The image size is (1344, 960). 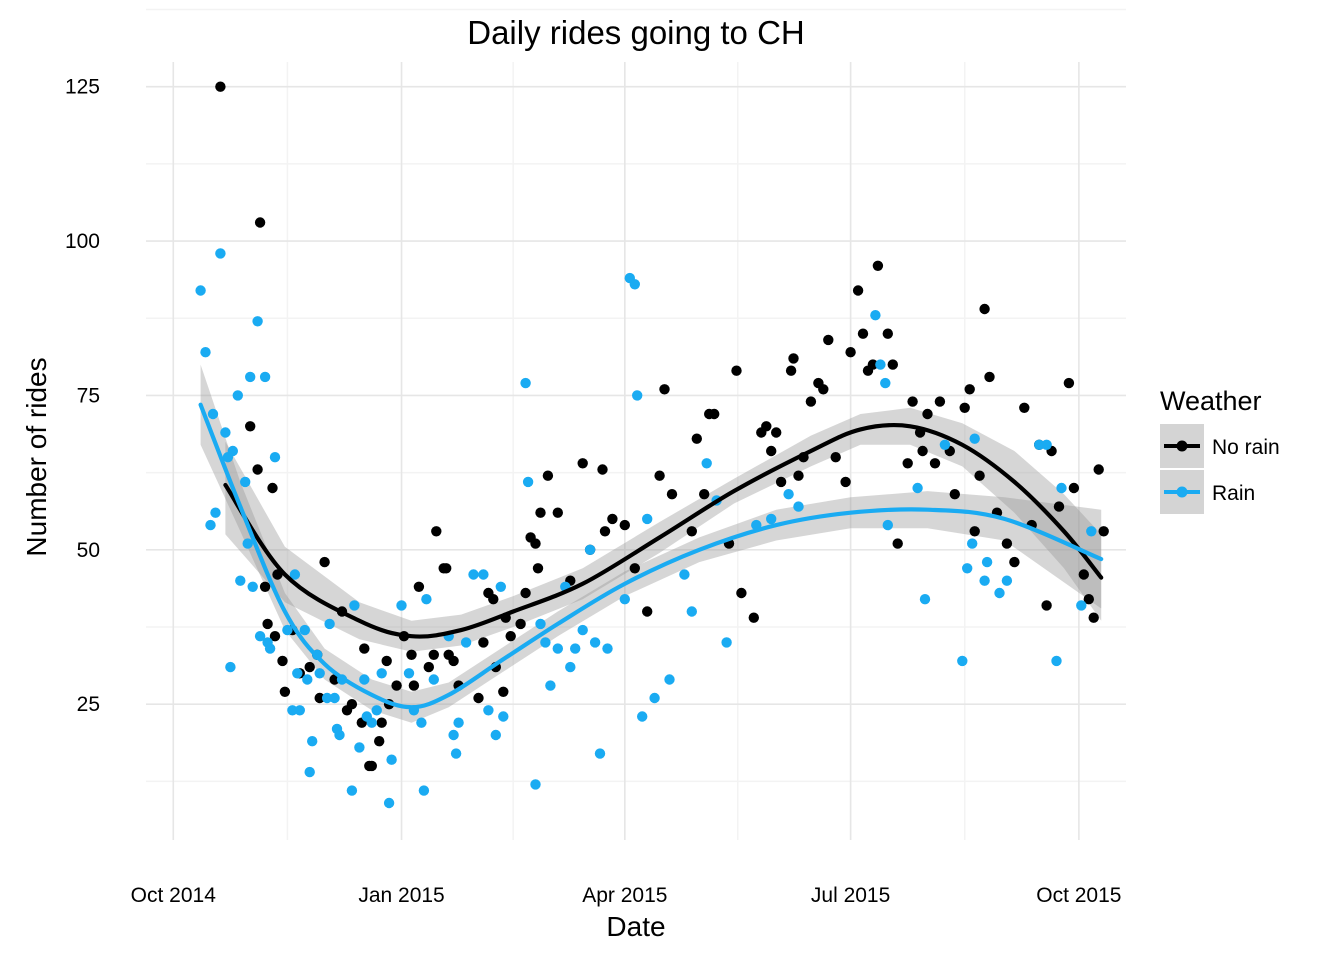 What do you see at coordinates (88, 550) in the screenshot?
I see `y-tick-label: 50` at bounding box center [88, 550].